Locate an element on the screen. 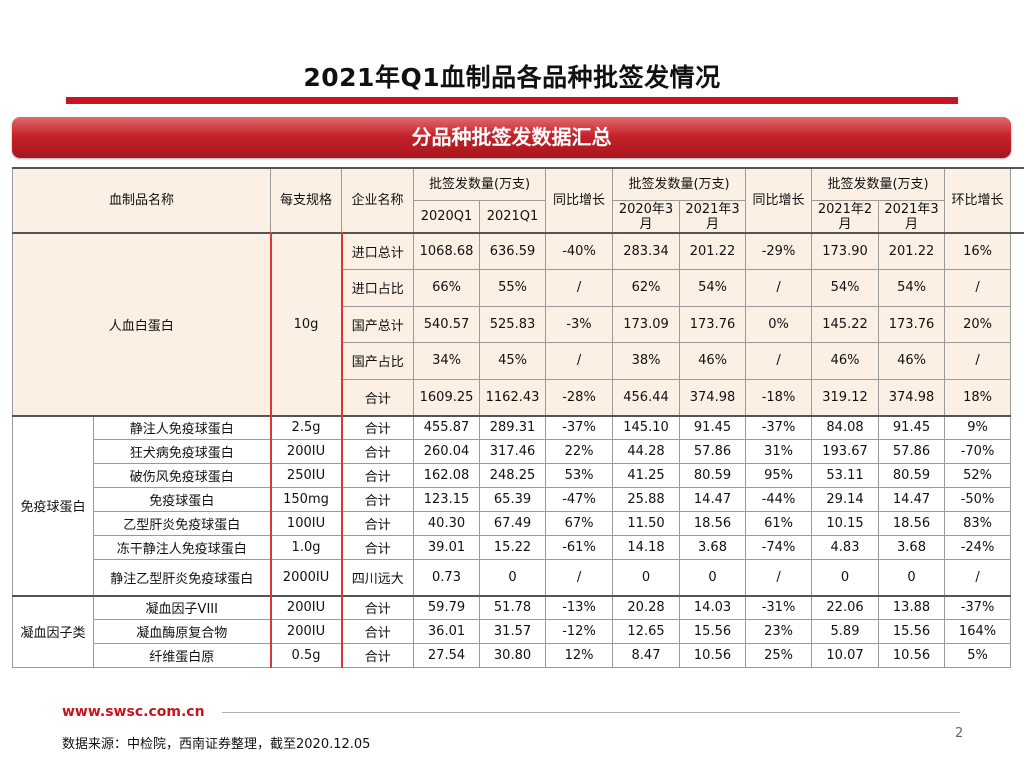  data-cell: -40% is located at coordinates (579, 251).